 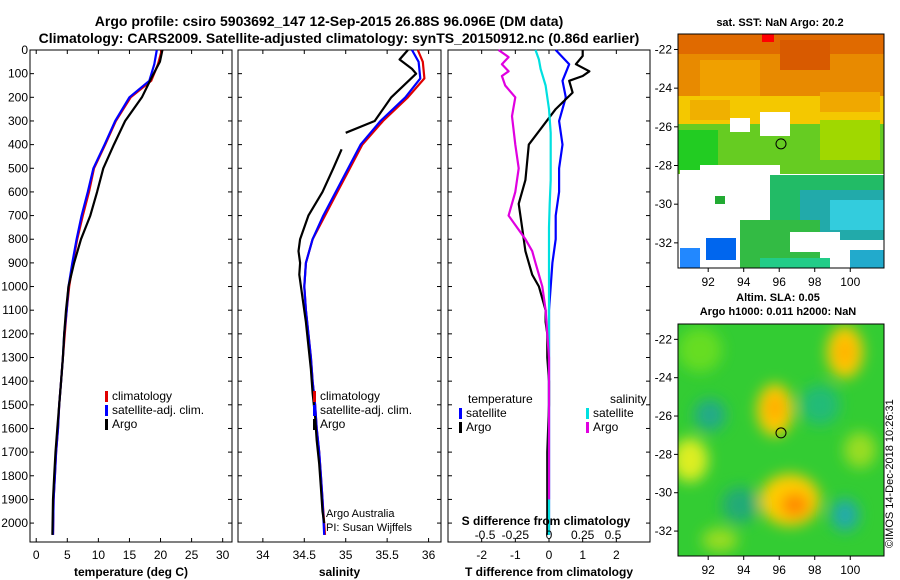 I want to click on diff-top-xtick-label: 0.25, so click(x=583, y=535).